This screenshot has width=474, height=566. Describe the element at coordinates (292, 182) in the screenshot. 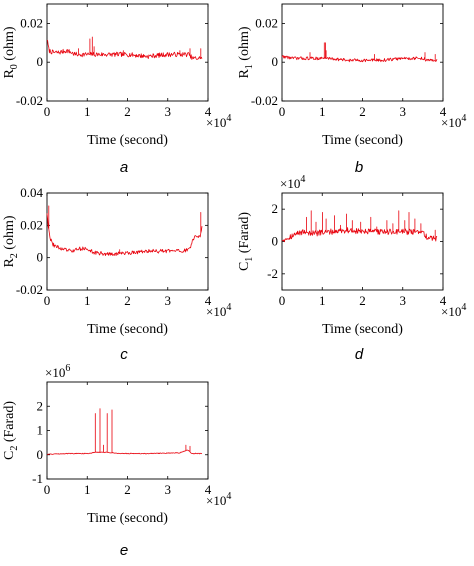

I see `y-multiplier: ×10⁴` at that location.